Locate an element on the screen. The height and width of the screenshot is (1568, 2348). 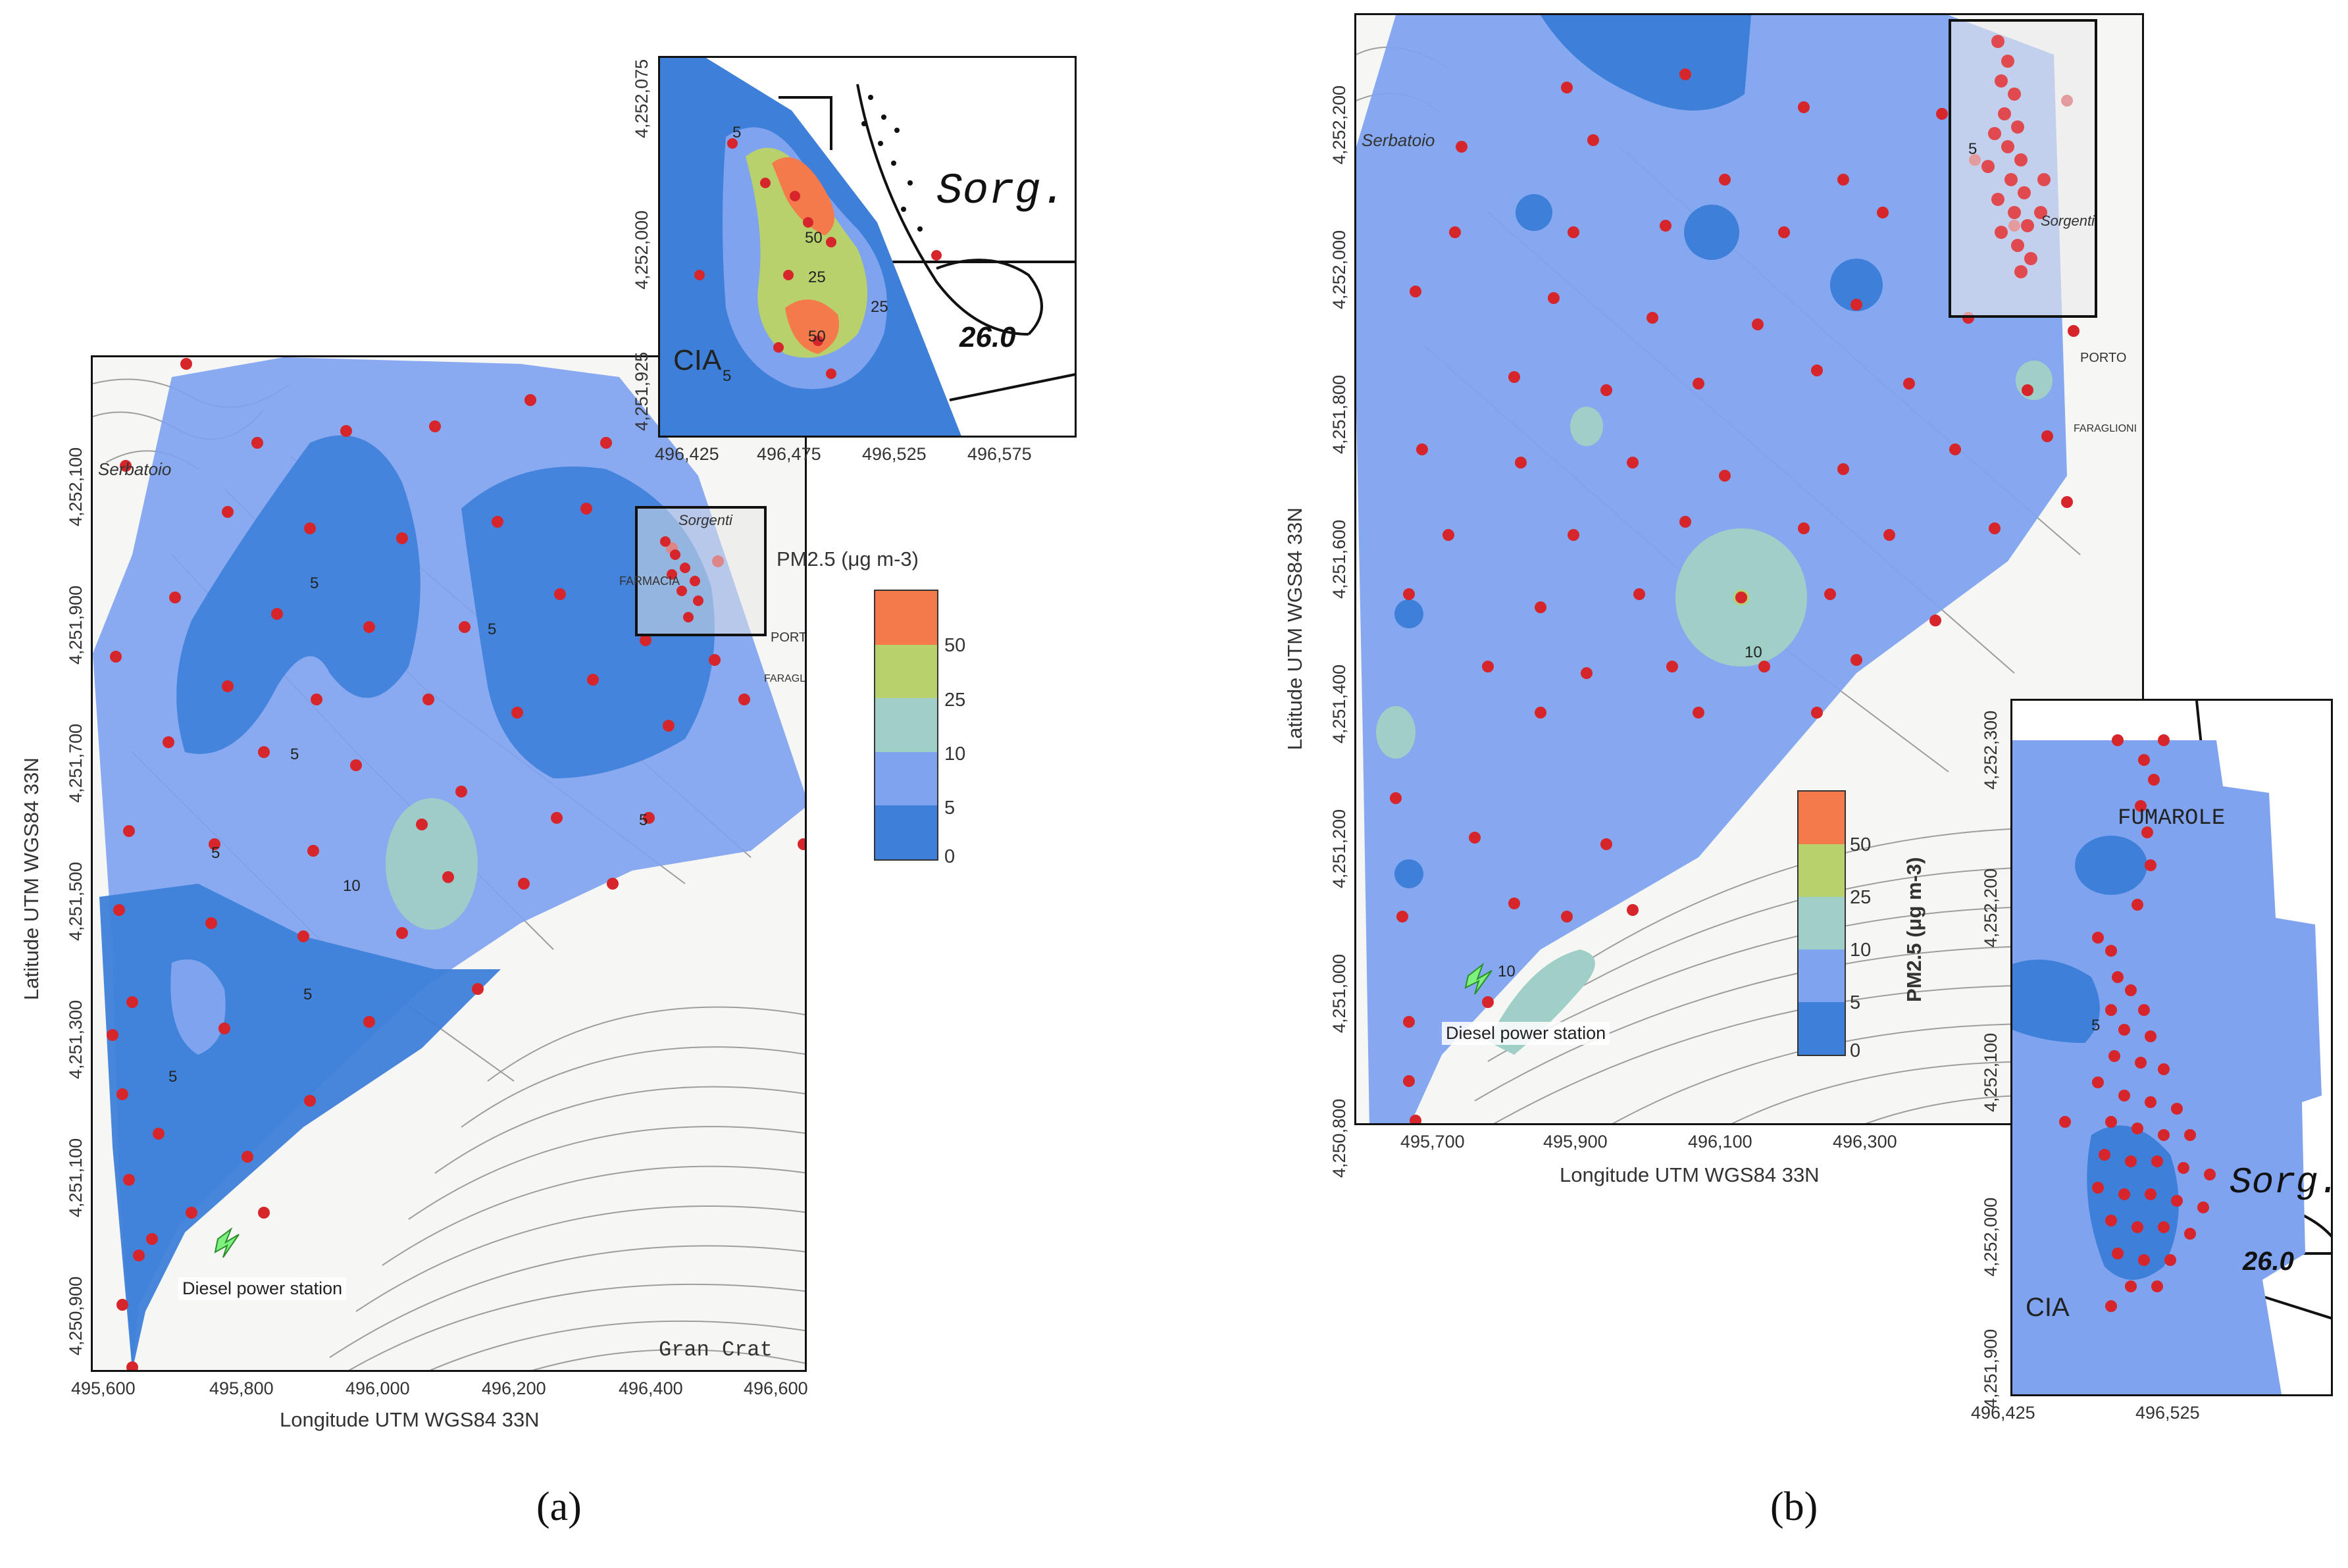
x-tick: 496,400 is located at coordinates (651, 1388).